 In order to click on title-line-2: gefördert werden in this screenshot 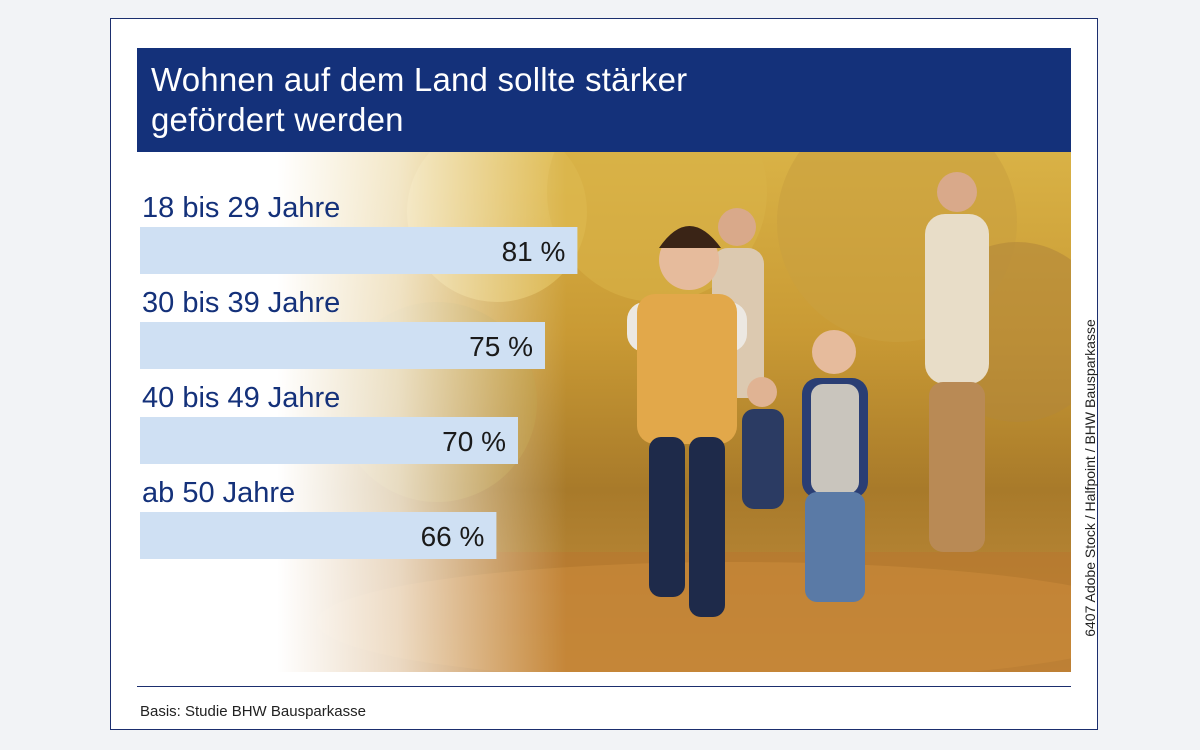, I will do `click(277, 119)`.